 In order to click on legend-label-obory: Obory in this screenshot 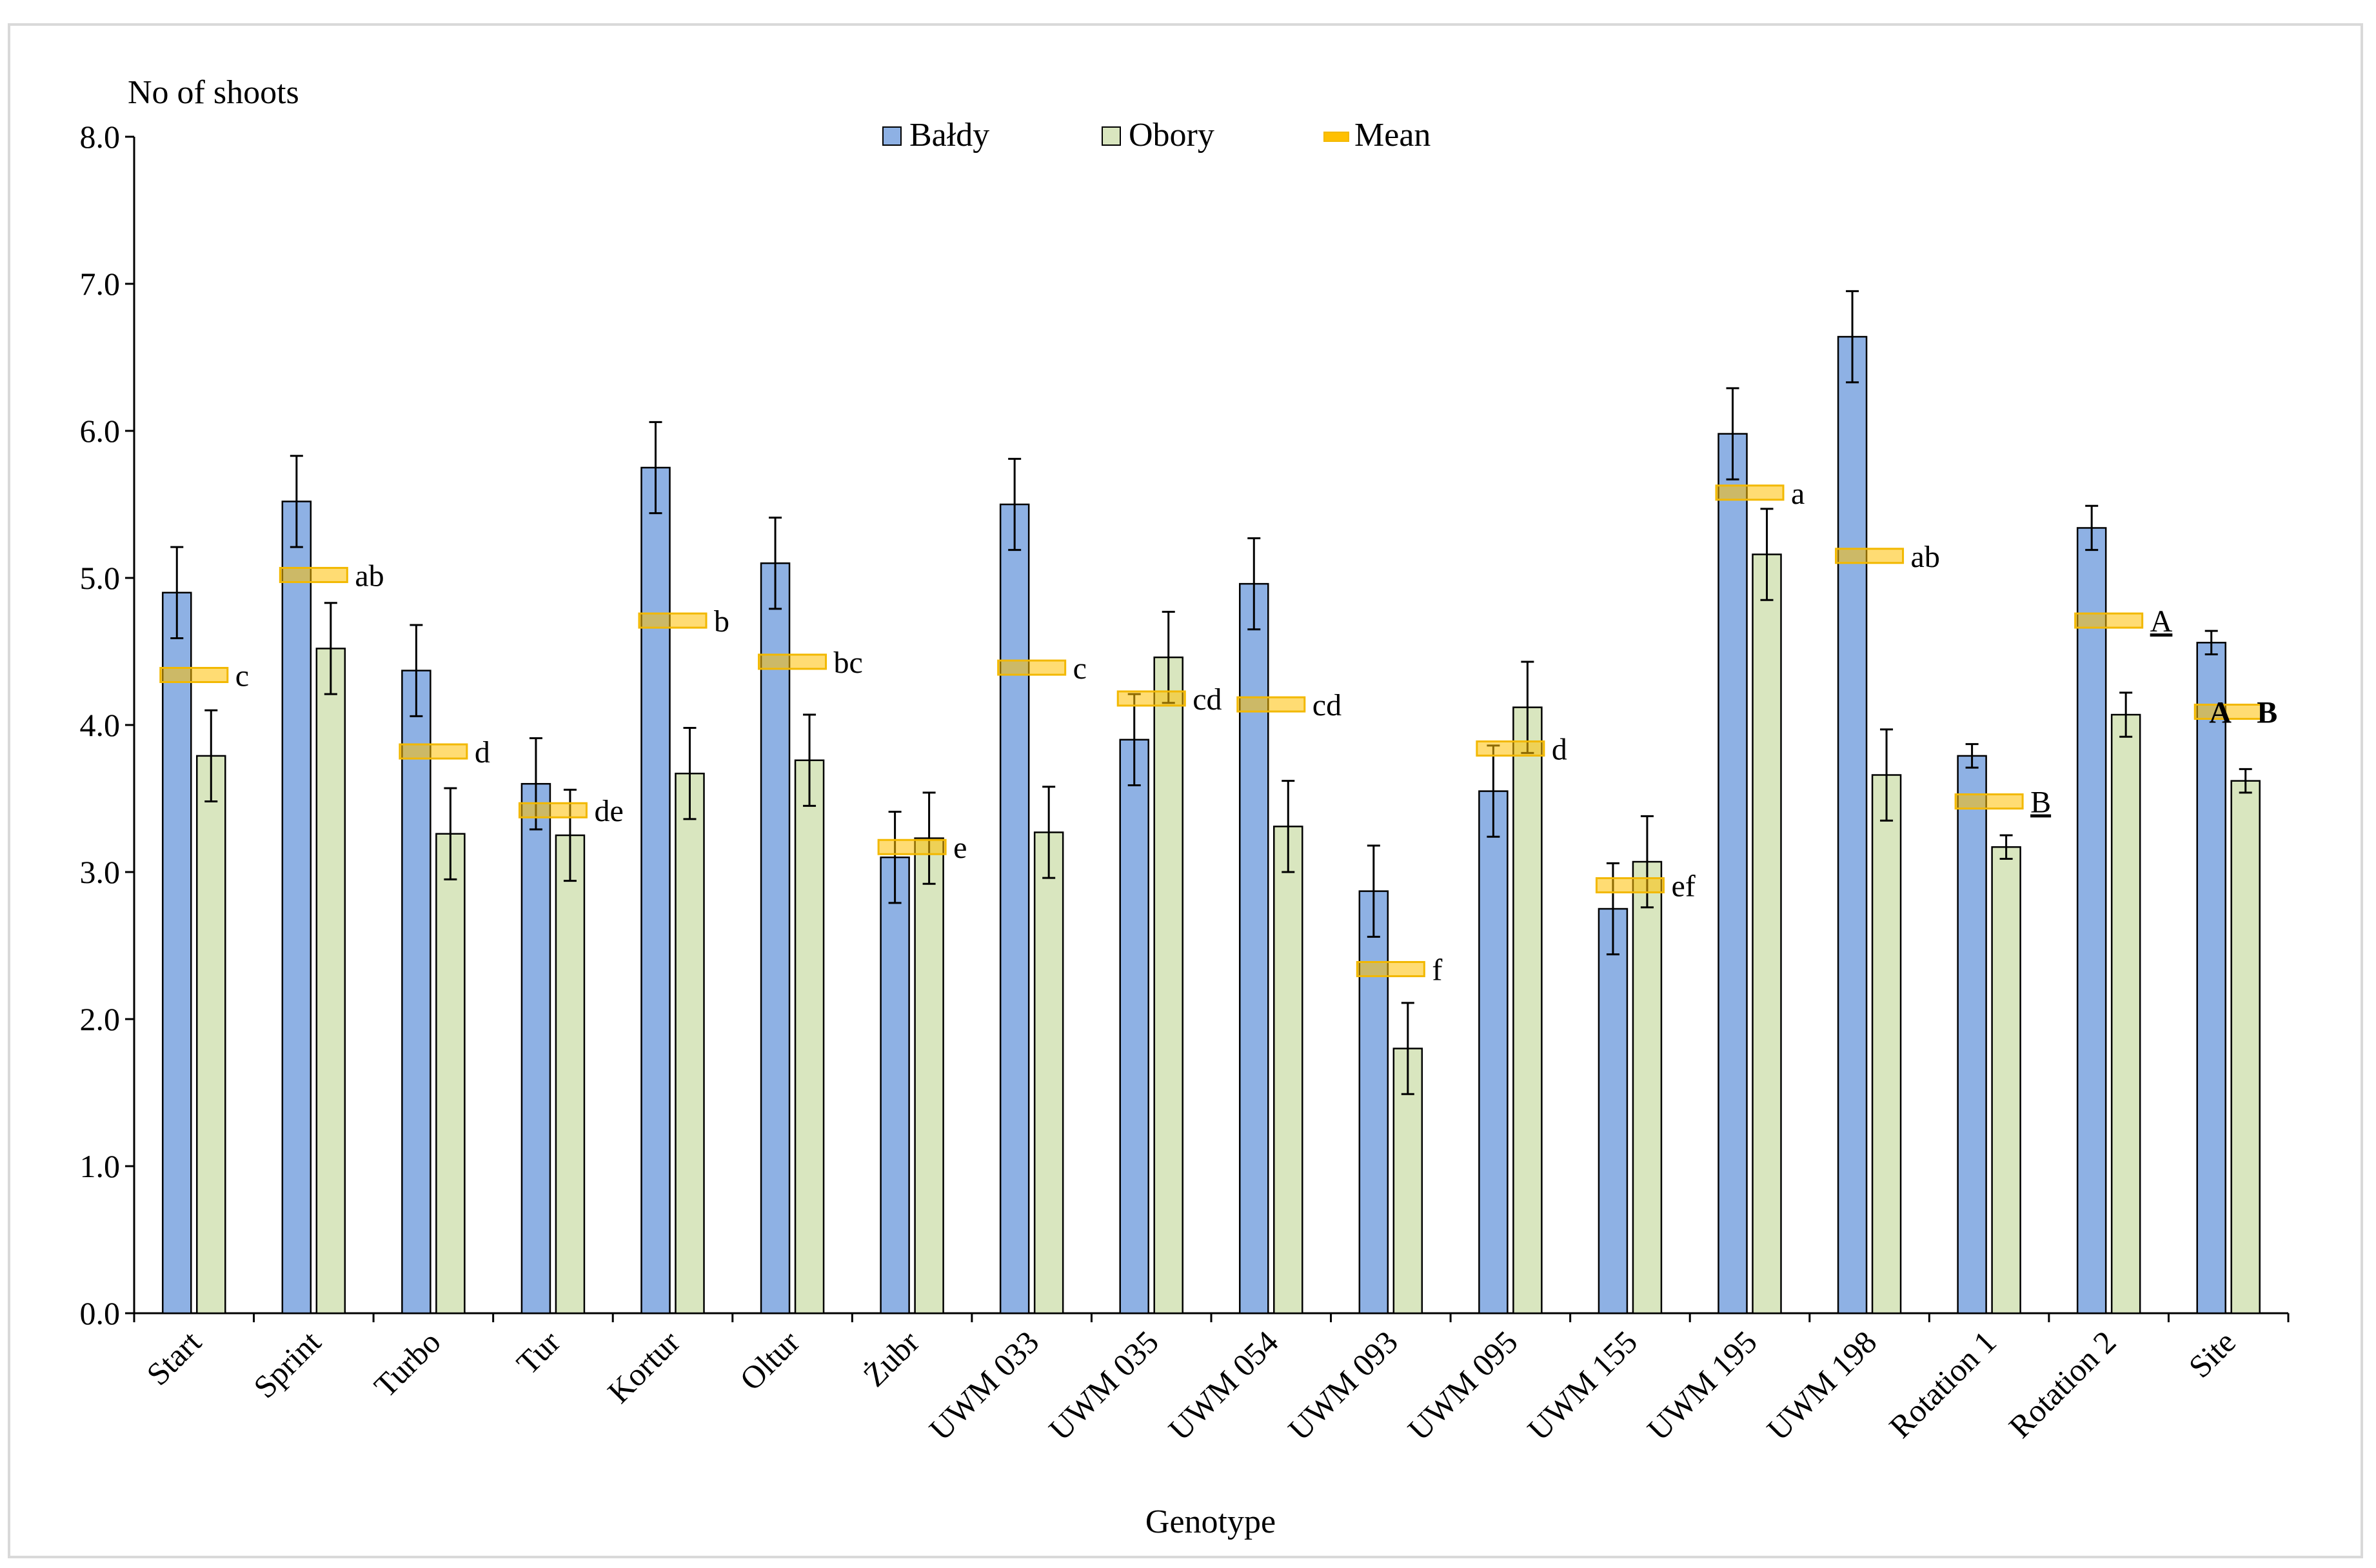, I will do `click(1171, 136)`.